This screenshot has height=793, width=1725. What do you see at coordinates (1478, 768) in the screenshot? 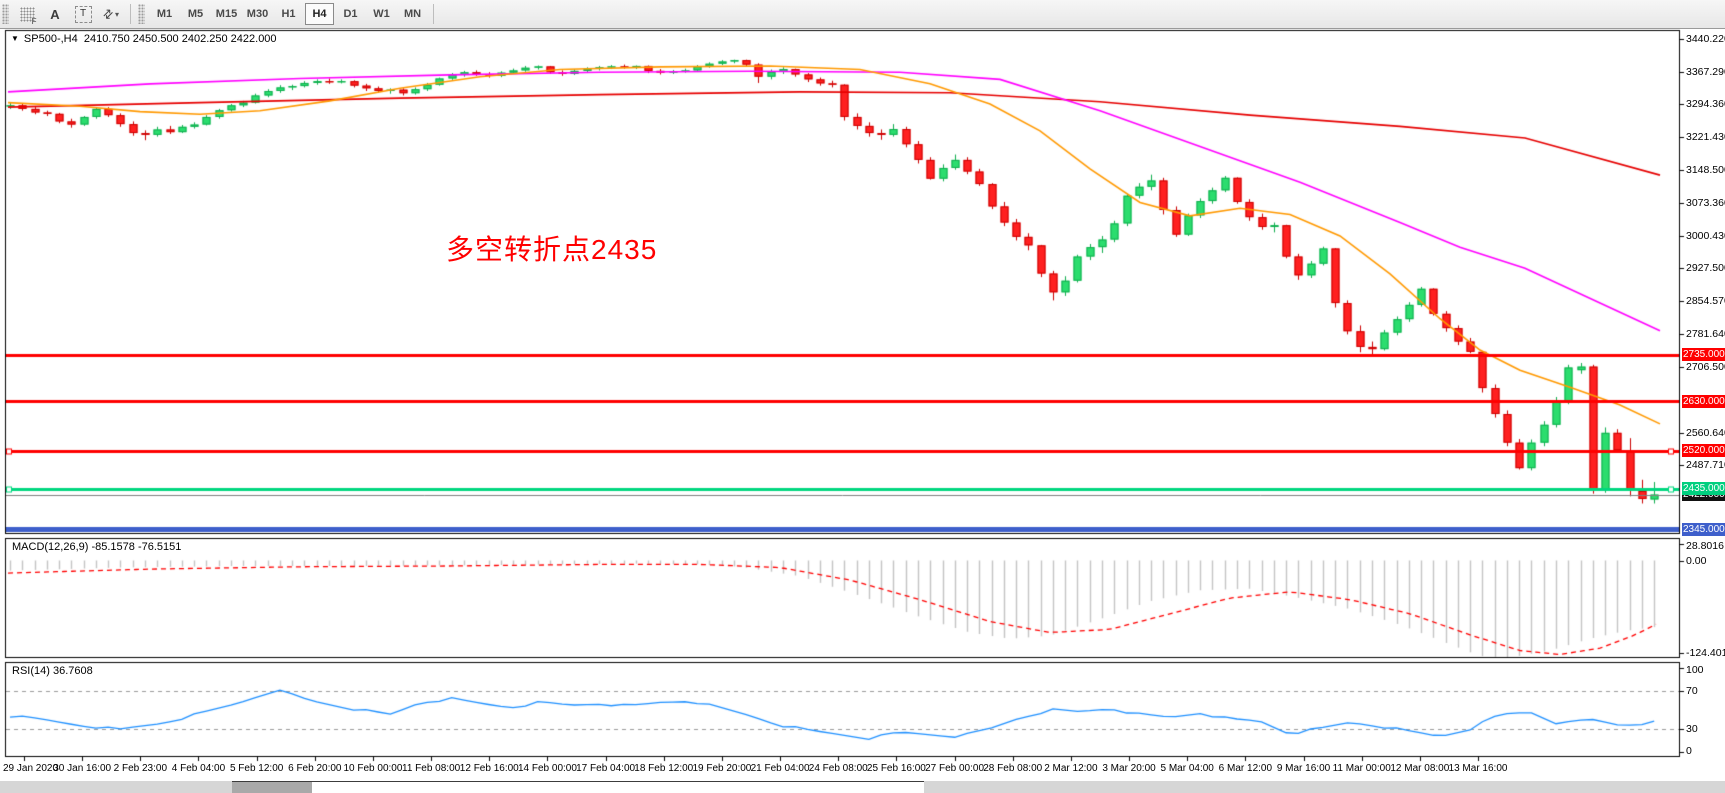
I see `date-axis-label: 13 Mar 16:00` at bounding box center [1478, 768].